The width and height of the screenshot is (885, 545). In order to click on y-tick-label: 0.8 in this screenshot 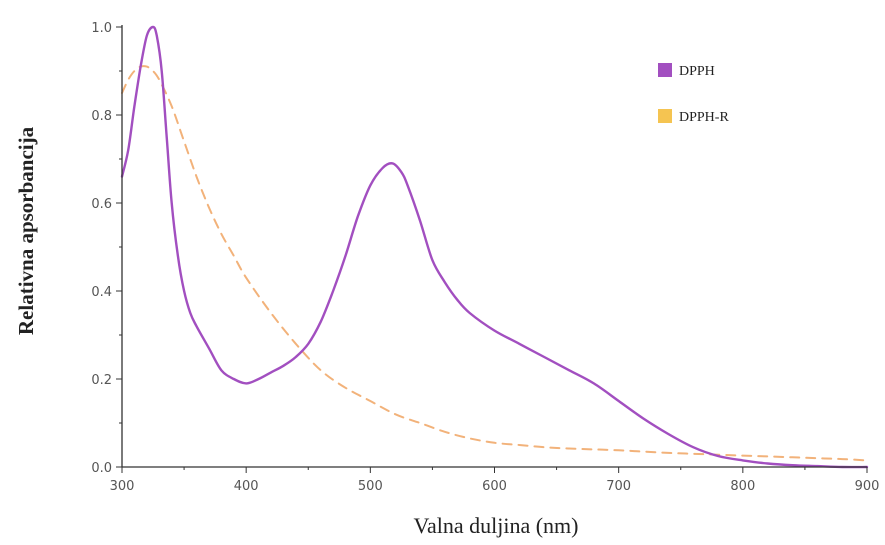, I will do `click(101, 116)`.